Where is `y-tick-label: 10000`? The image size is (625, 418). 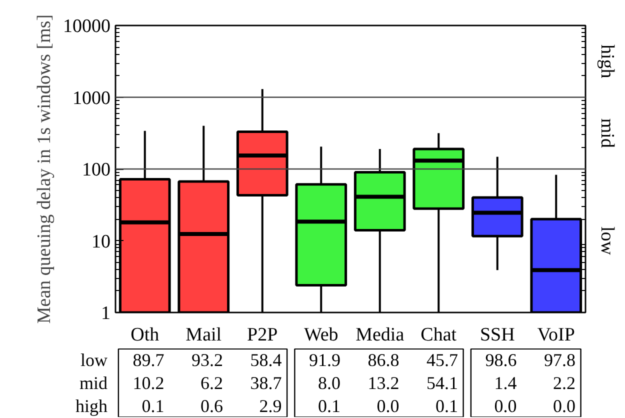
y-tick-label: 10000 is located at coordinates (86, 26).